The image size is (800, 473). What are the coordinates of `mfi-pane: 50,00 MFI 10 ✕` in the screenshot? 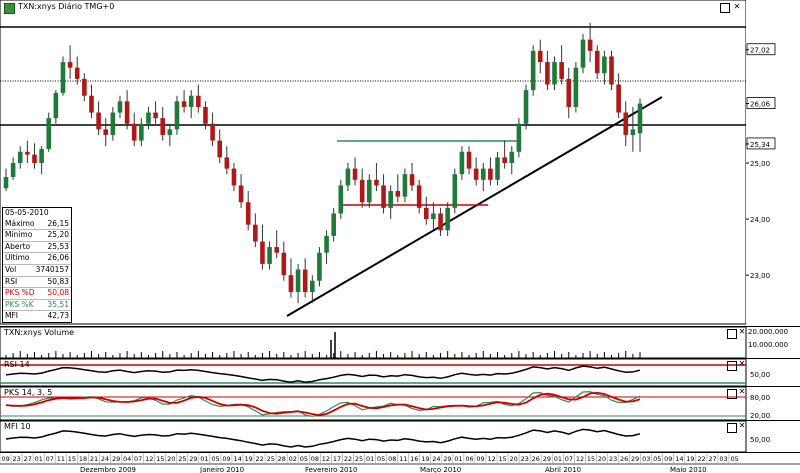 It's located at (400, 436).